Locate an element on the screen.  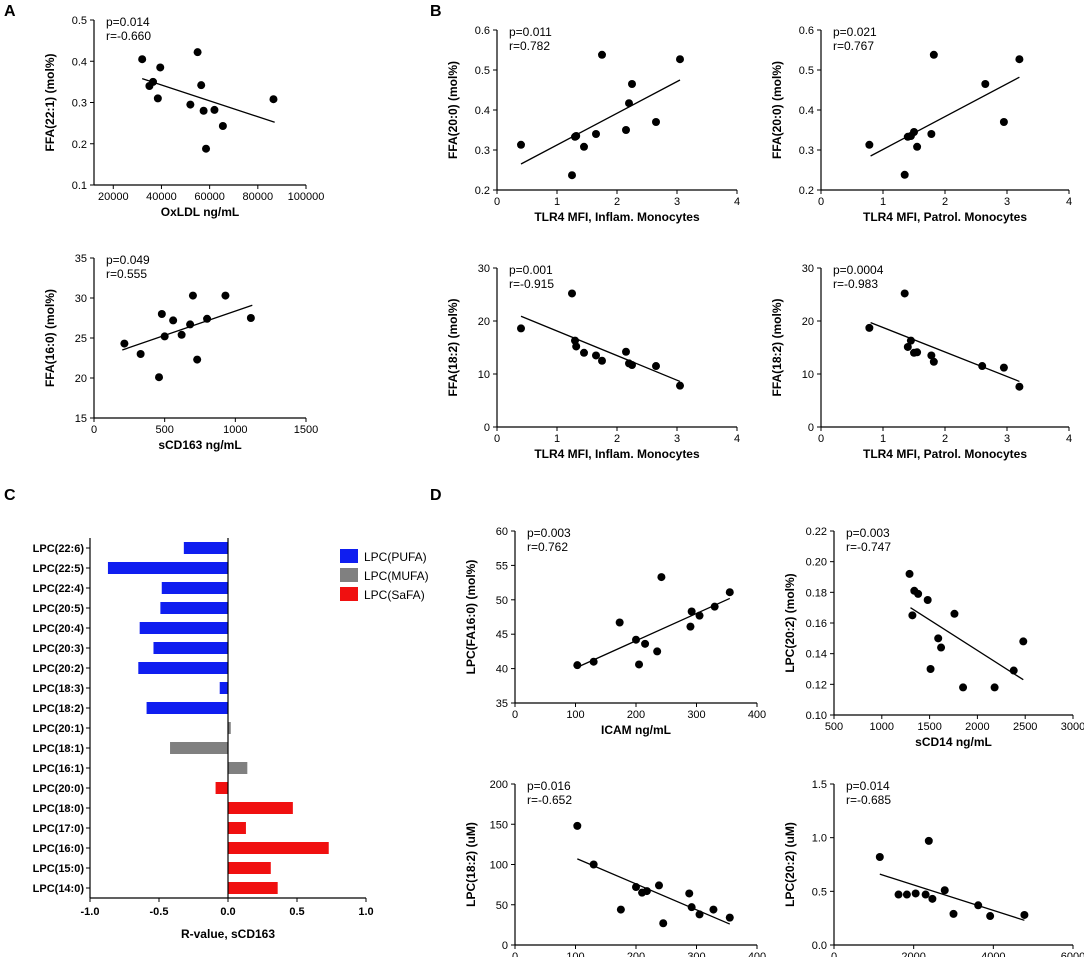
y-tick-label: 40 is located at coordinates (502, 670).